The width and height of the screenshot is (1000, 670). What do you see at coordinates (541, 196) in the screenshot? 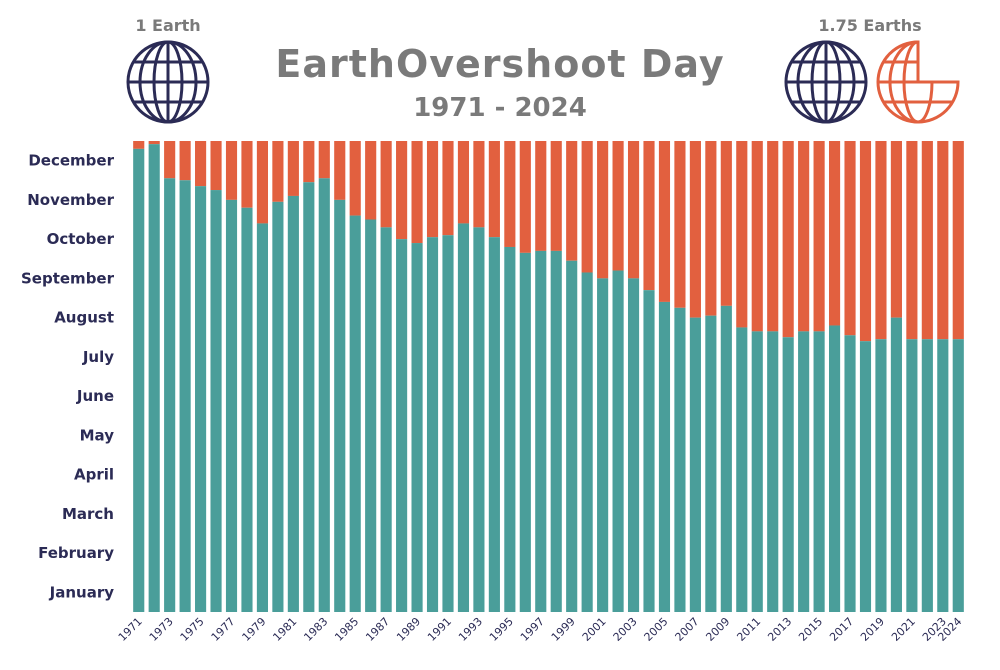
I see `overshoot-bar-1997` at bounding box center [541, 196].